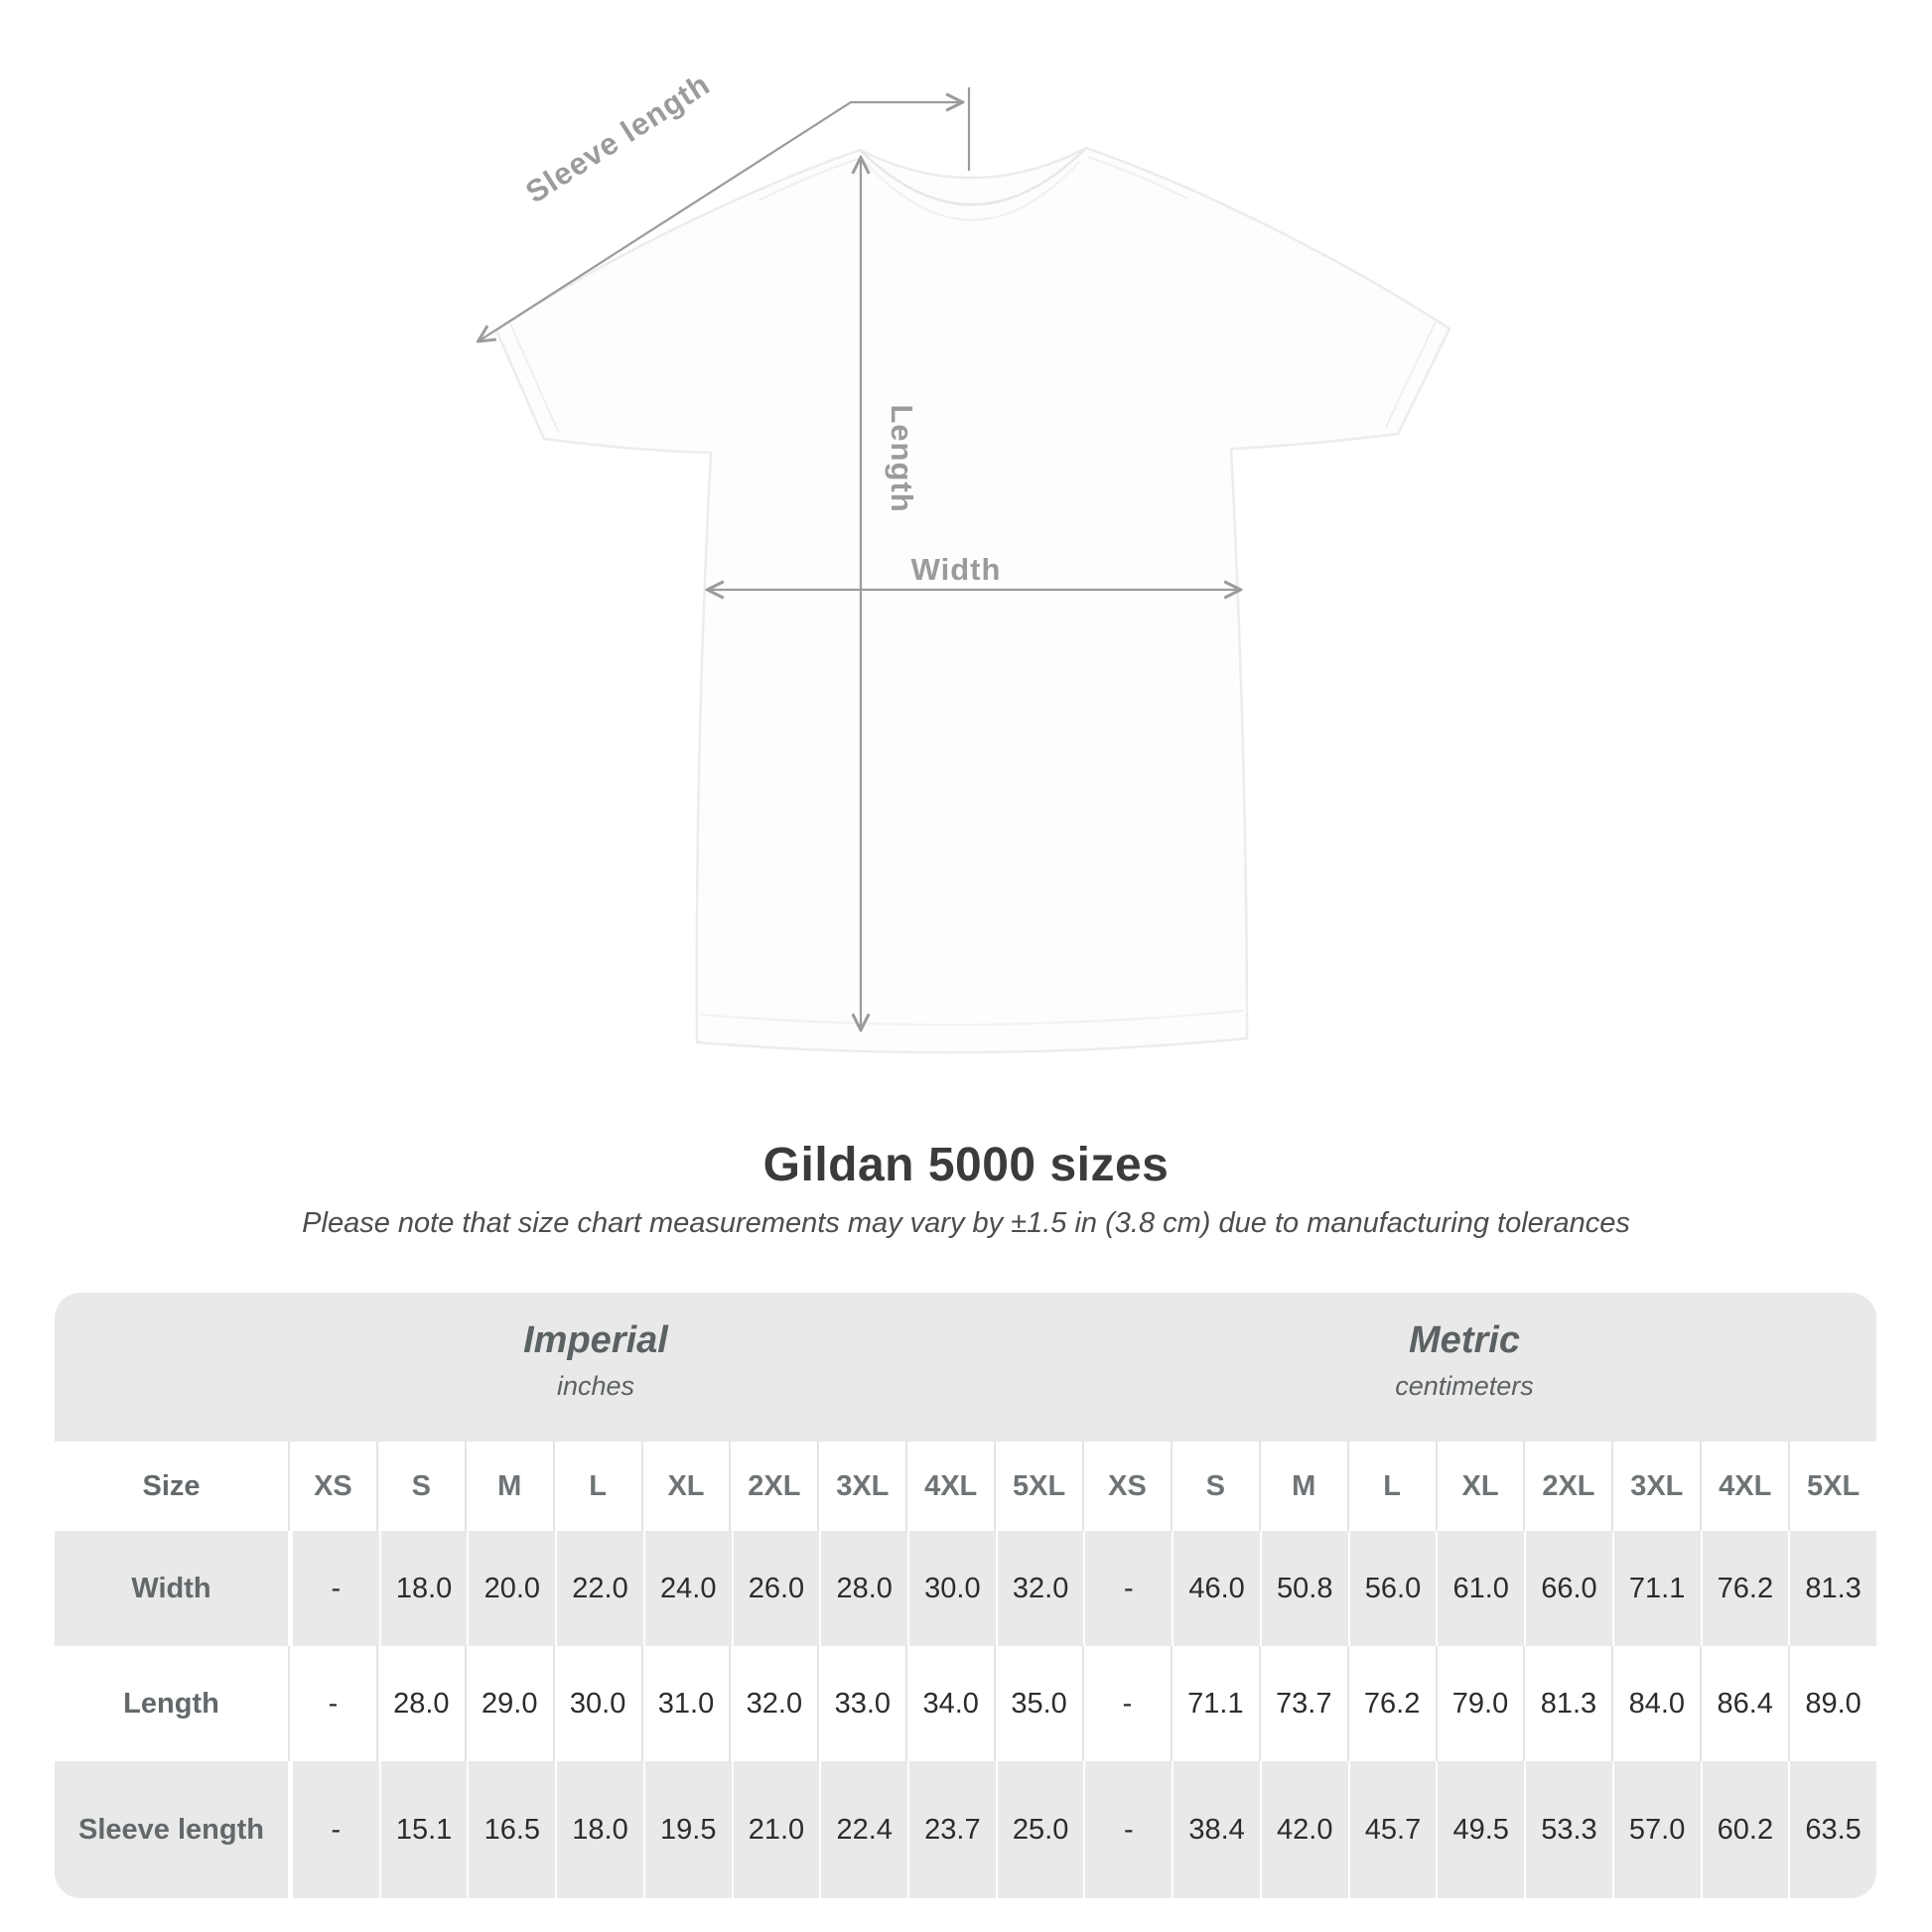  What do you see at coordinates (1303, 1830) in the screenshot?
I see `table-cell: 42.0` at bounding box center [1303, 1830].